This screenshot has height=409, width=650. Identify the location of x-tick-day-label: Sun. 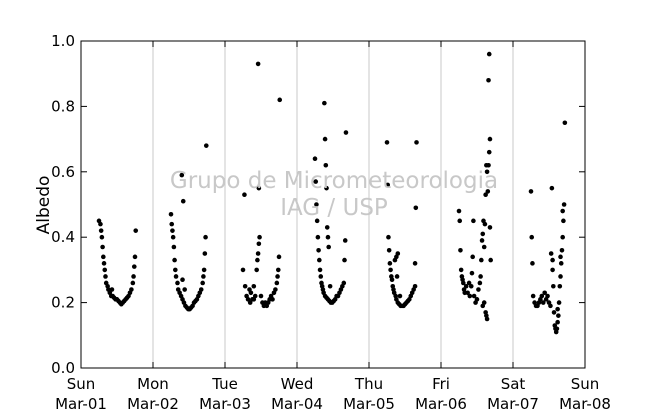
(585, 384).